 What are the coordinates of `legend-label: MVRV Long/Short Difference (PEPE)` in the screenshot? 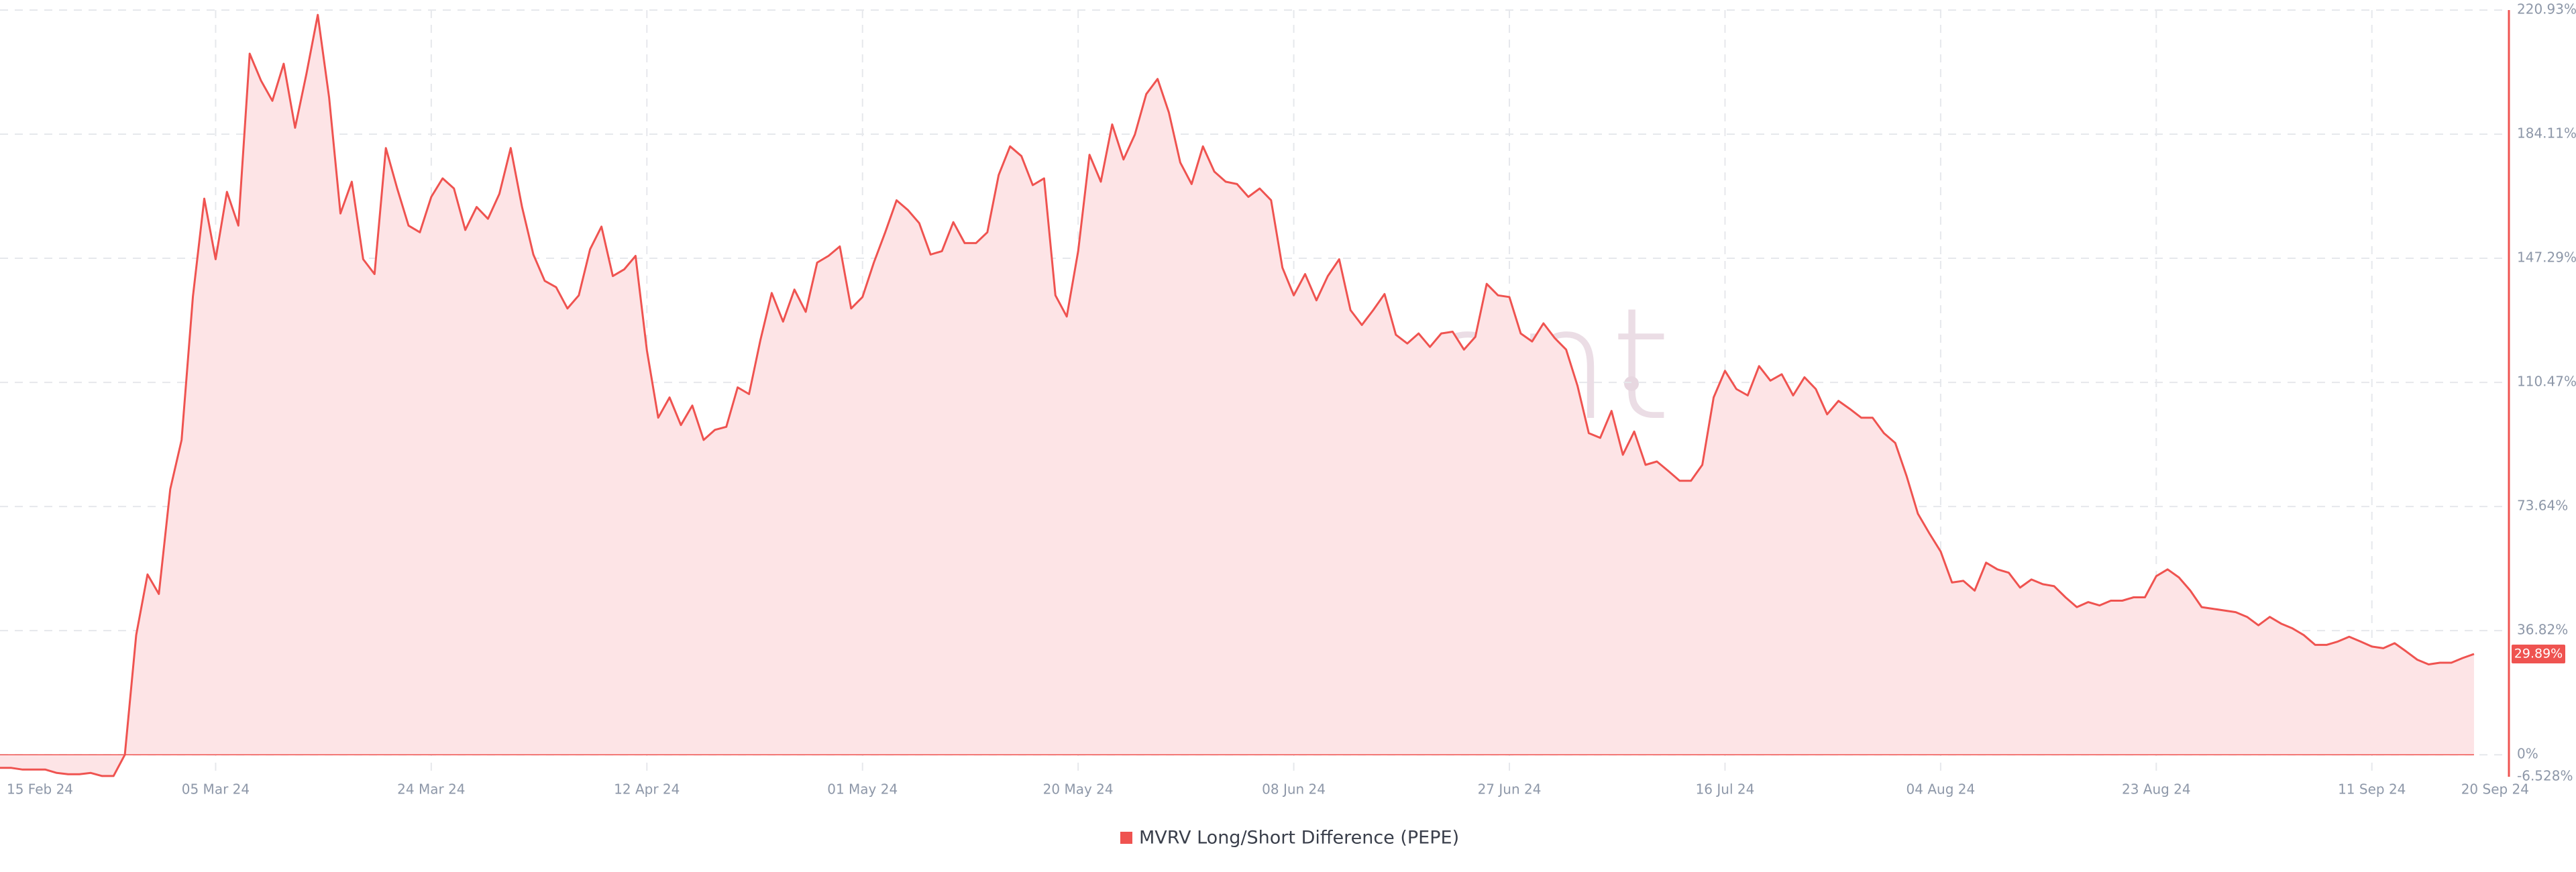 It's located at (1299, 839).